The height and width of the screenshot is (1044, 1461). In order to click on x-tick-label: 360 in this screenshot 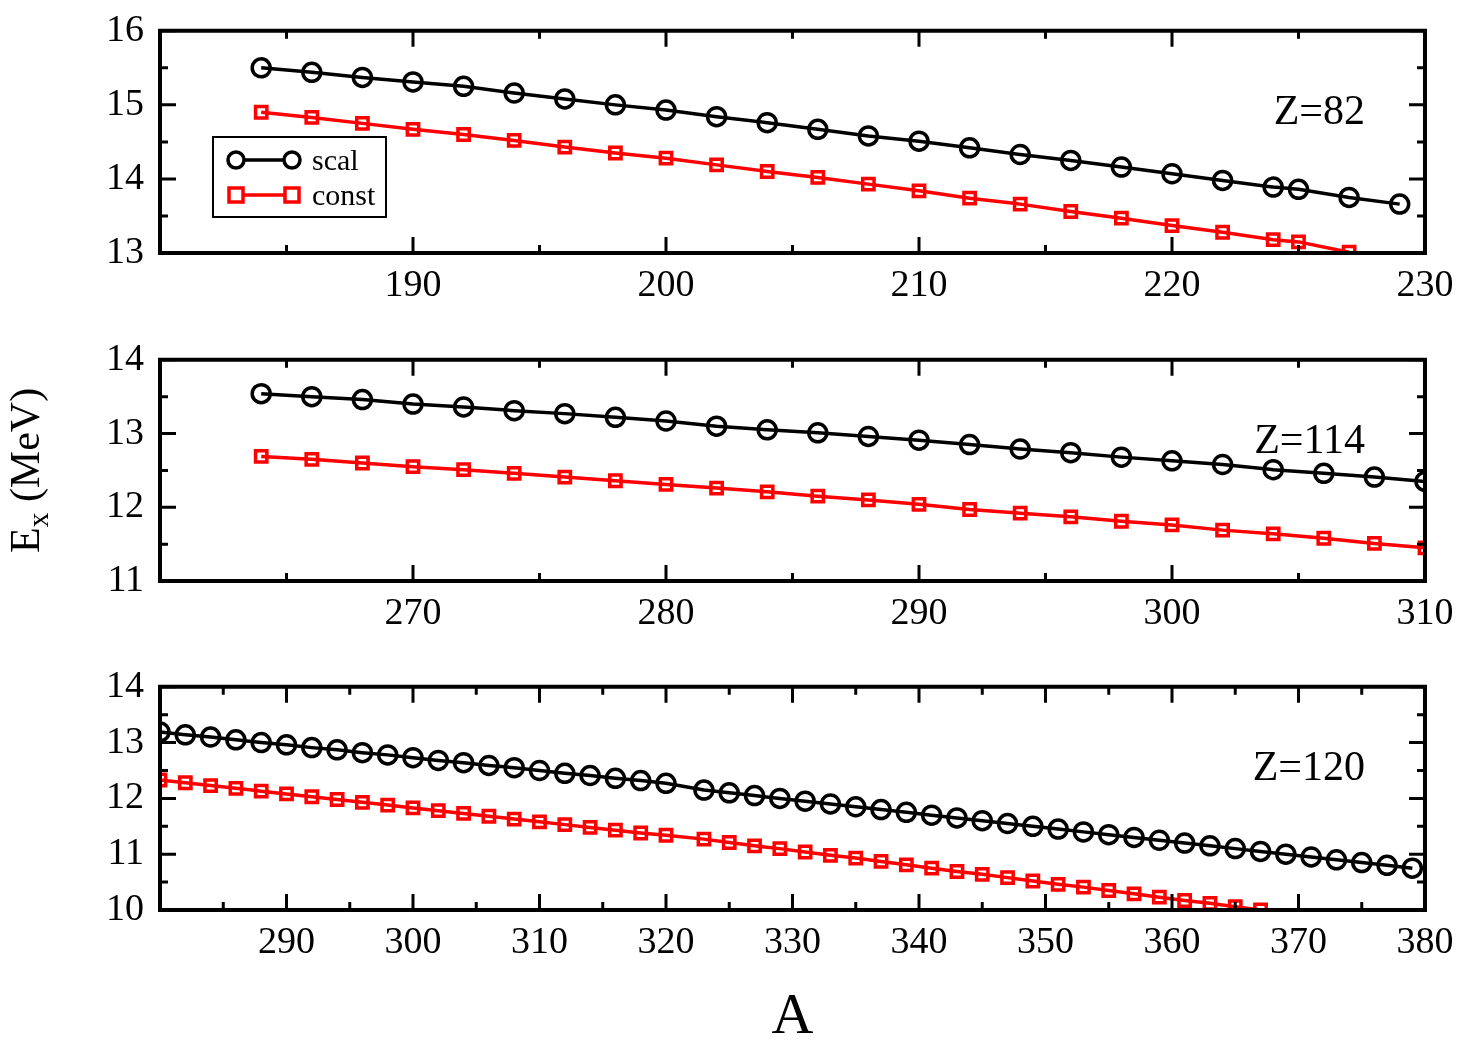, I will do `click(1172, 939)`.